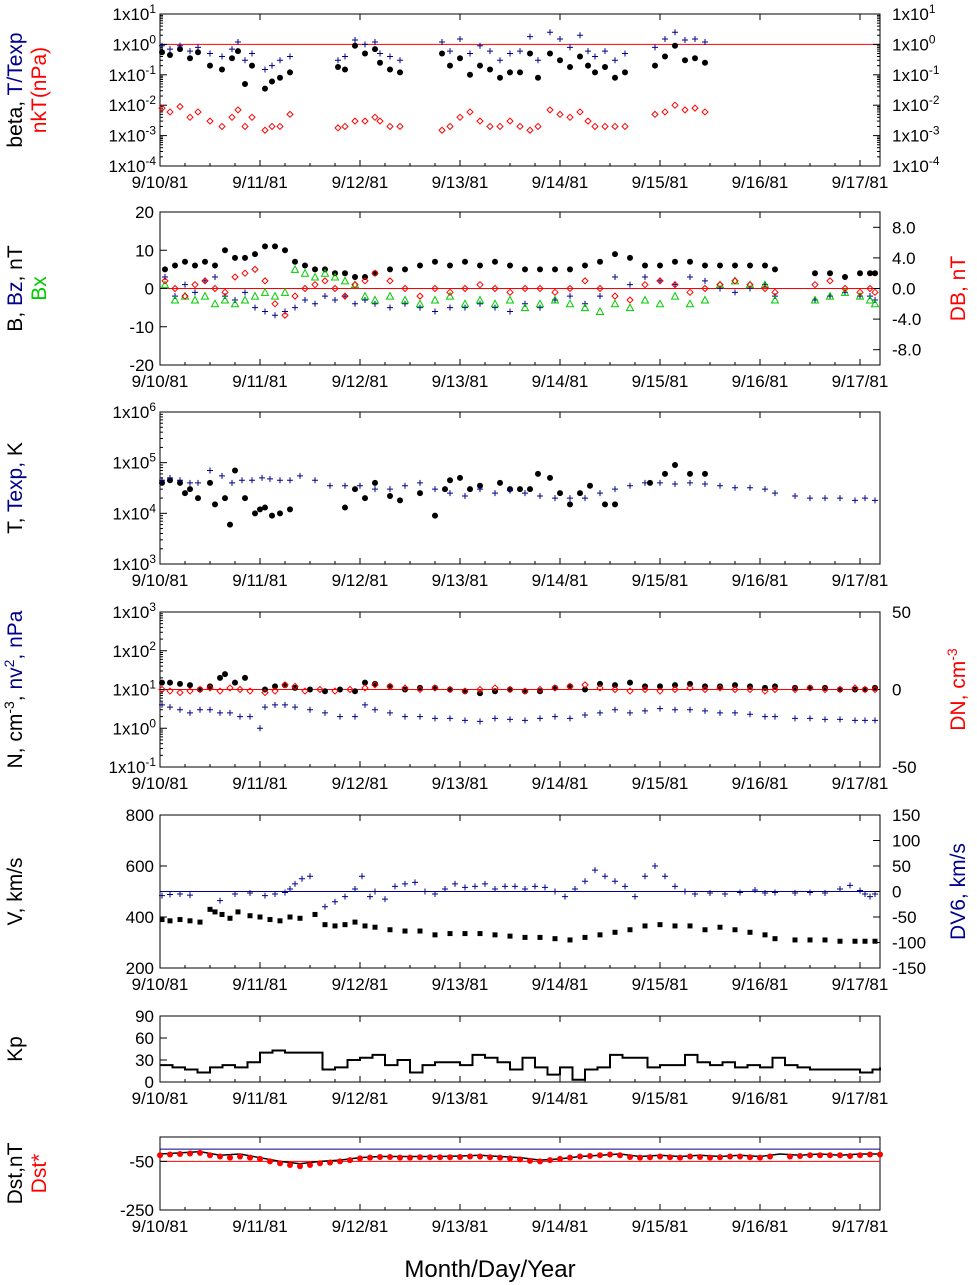  I want to click on right-y-tick-label: 50, so click(901, 612).